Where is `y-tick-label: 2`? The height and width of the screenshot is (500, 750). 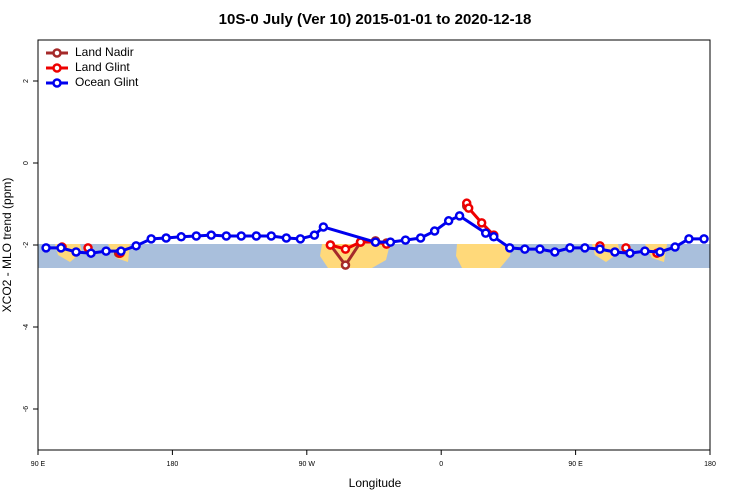 y-tick-label: 2 is located at coordinates (26, 81).